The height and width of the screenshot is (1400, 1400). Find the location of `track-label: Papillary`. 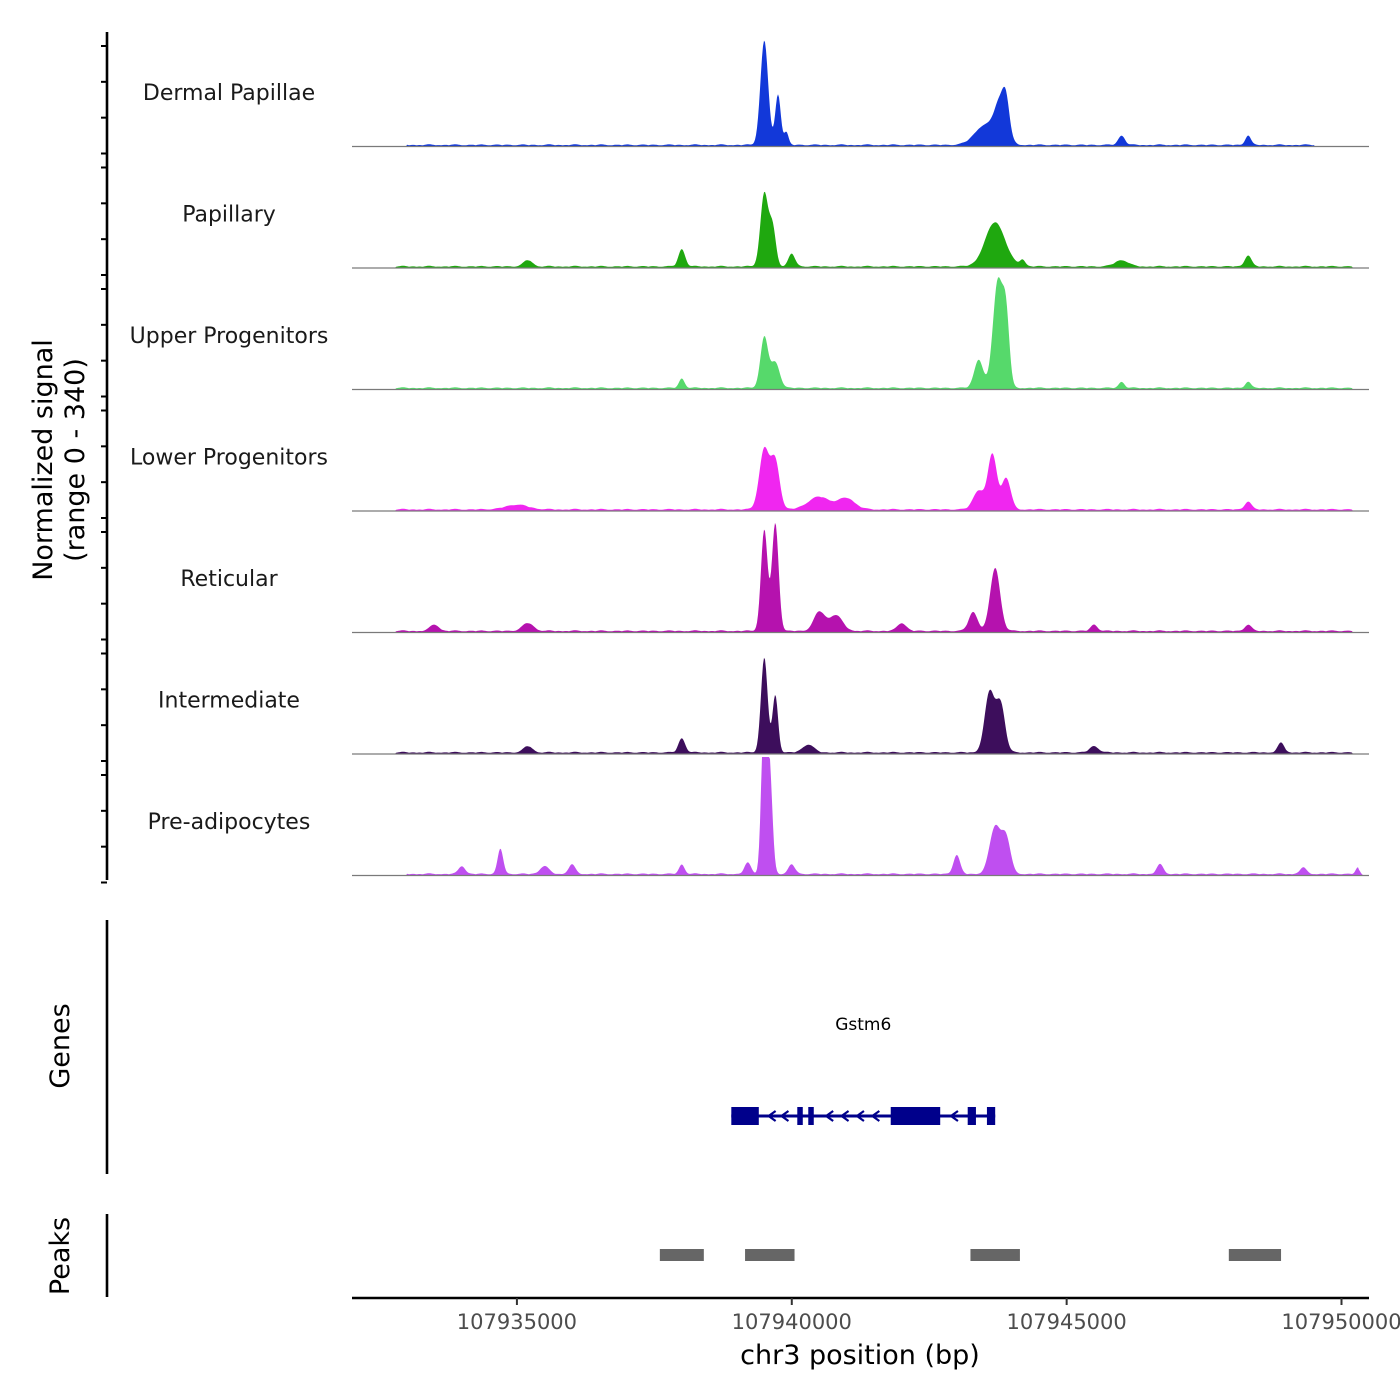

track-label: Papillary is located at coordinates (229, 215).